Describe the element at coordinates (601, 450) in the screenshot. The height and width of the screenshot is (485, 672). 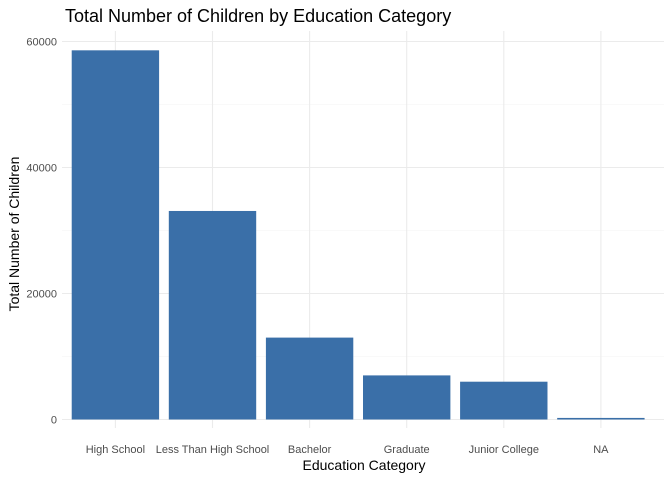
I see `x-tick-label: NA` at that location.